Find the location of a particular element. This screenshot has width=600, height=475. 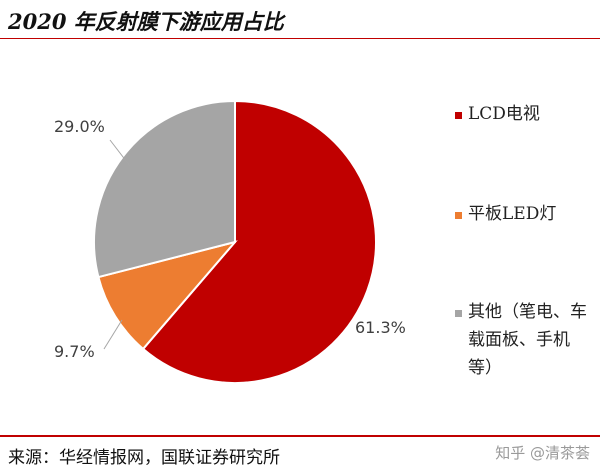

chart-title: 2020 年反射膜下游应用占比 is located at coordinates (146, 21).